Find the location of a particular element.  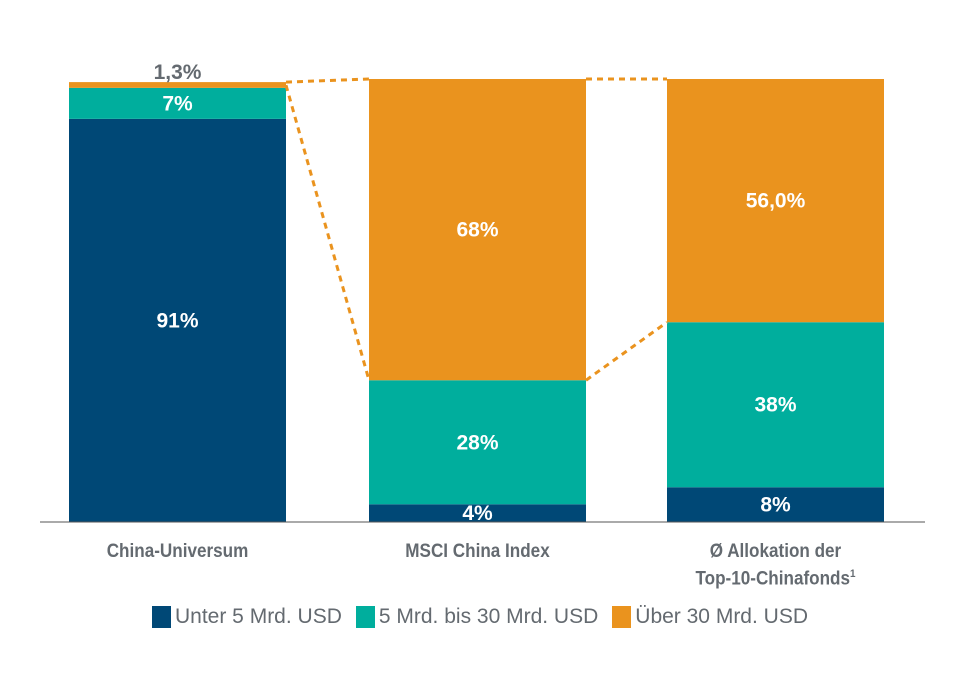

legend-label: Unter 5 Mrd. USD is located at coordinates (258, 616).